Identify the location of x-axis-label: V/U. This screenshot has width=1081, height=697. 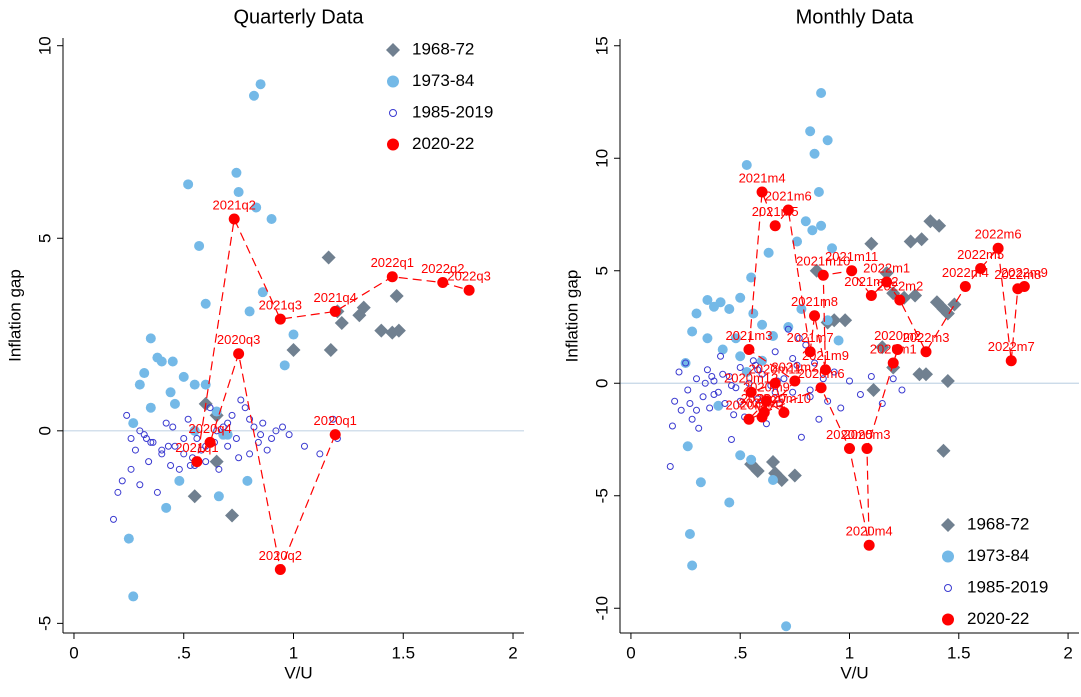
(298, 672).